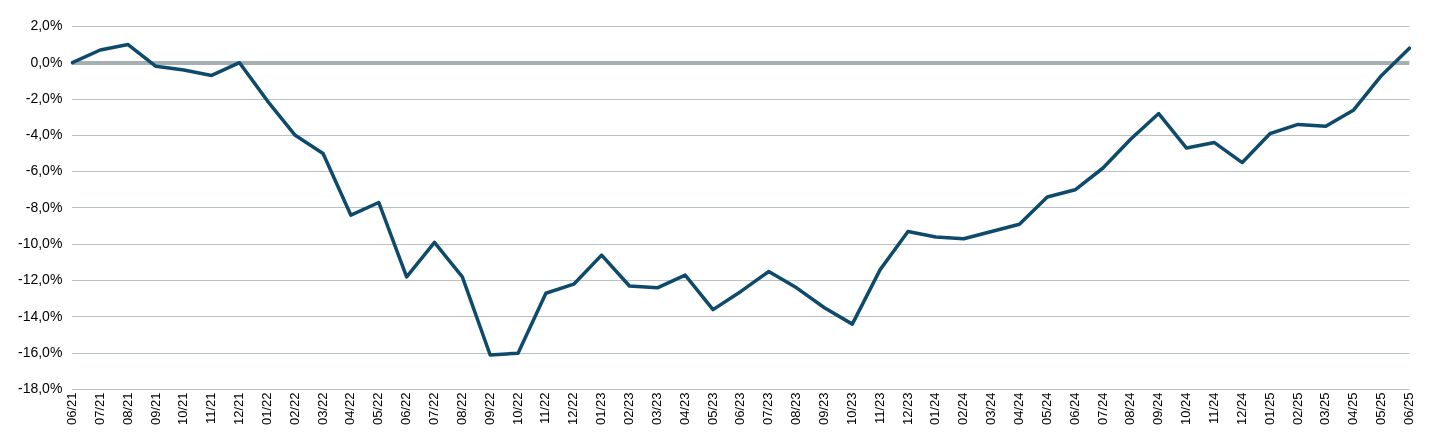  What do you see at coordinates (684, 409) in the screenshot?
I see `x-tick-label: 04/23` at bounding box center [684, 409].